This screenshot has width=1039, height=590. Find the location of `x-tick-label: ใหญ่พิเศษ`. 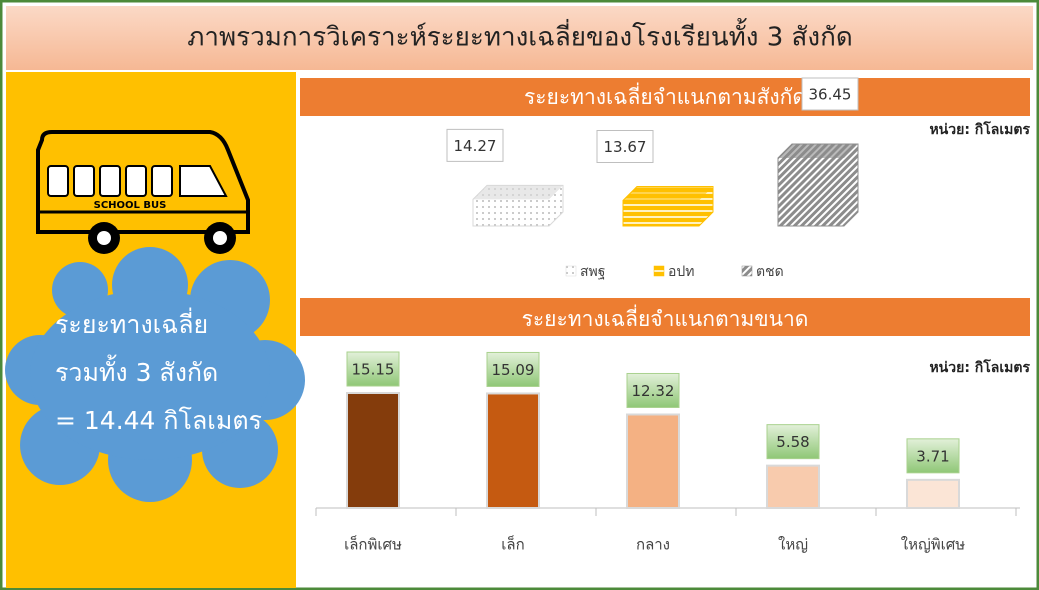

x-tick-label: ใหญ่พิเศษ is located at coordinates (933, 545).